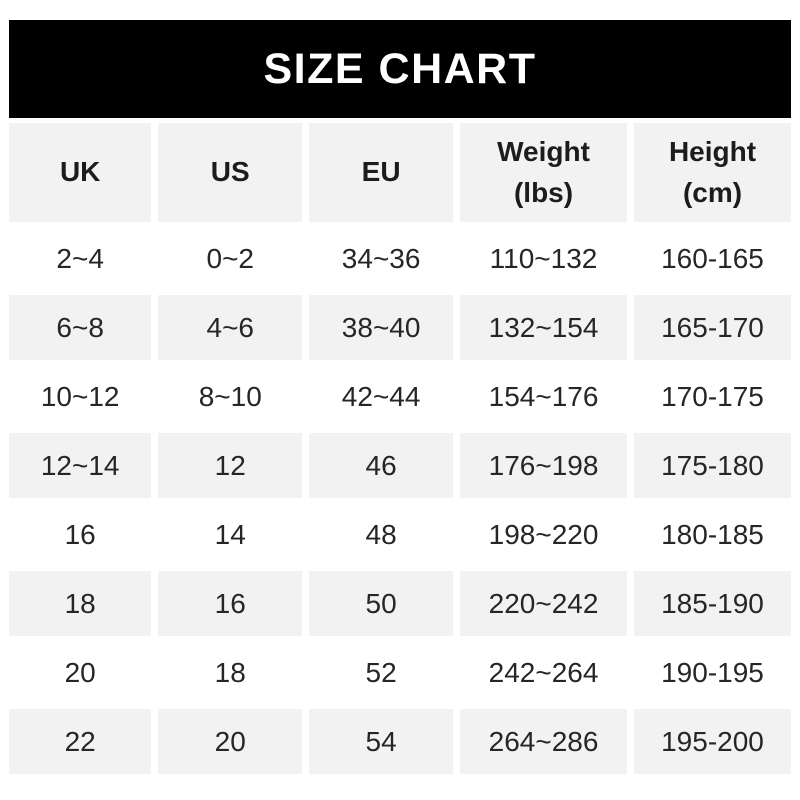 The image size is (800, 800). Describe the element at coordinates (712, 534) in the screenshot. I see `cell-height-cm: 180-185` at that location.